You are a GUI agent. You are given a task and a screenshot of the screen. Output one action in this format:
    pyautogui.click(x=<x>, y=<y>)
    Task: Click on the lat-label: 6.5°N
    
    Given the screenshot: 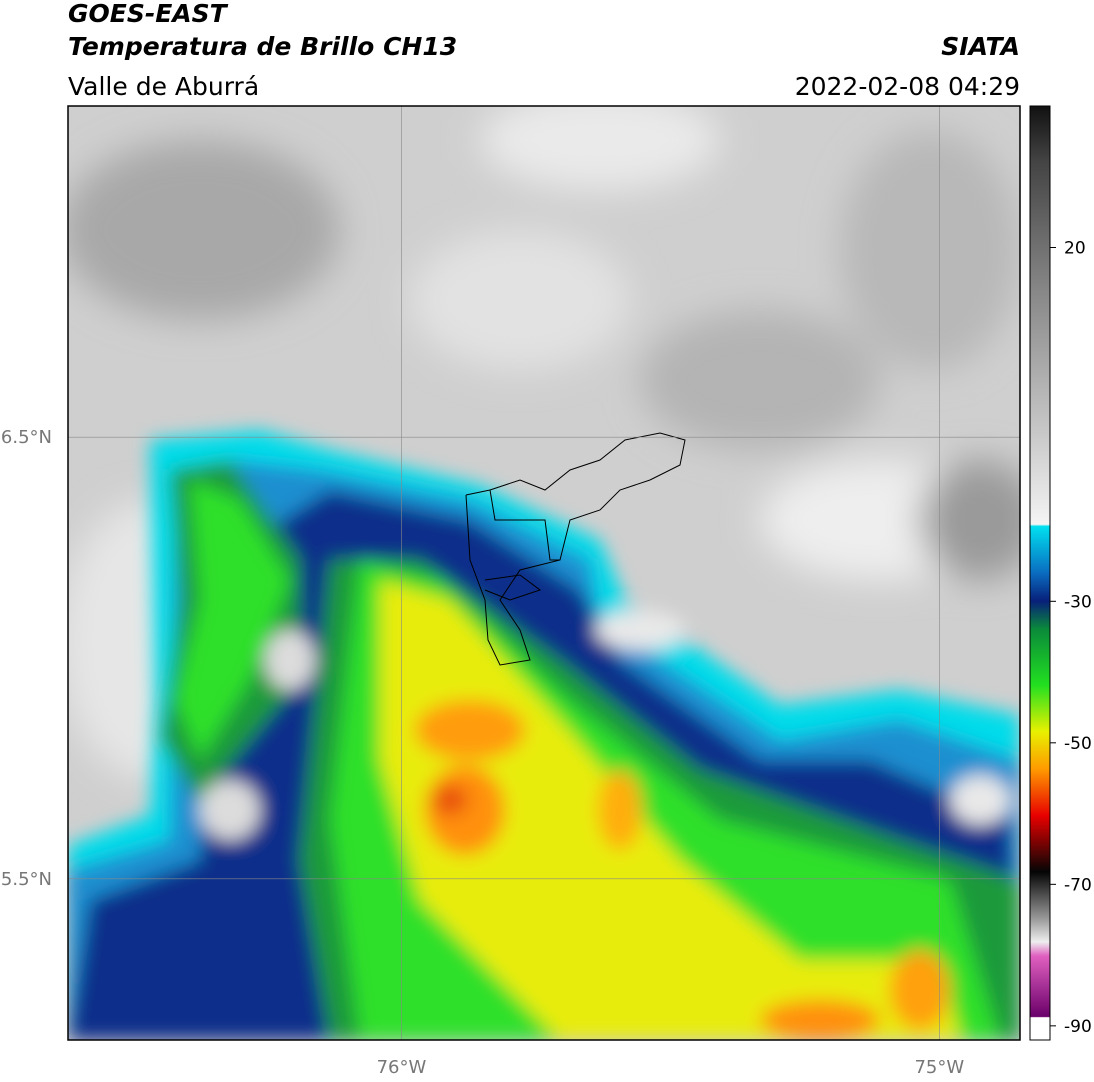 What is the action you would take?
    pyautogui.click(x=26, y=437)
    